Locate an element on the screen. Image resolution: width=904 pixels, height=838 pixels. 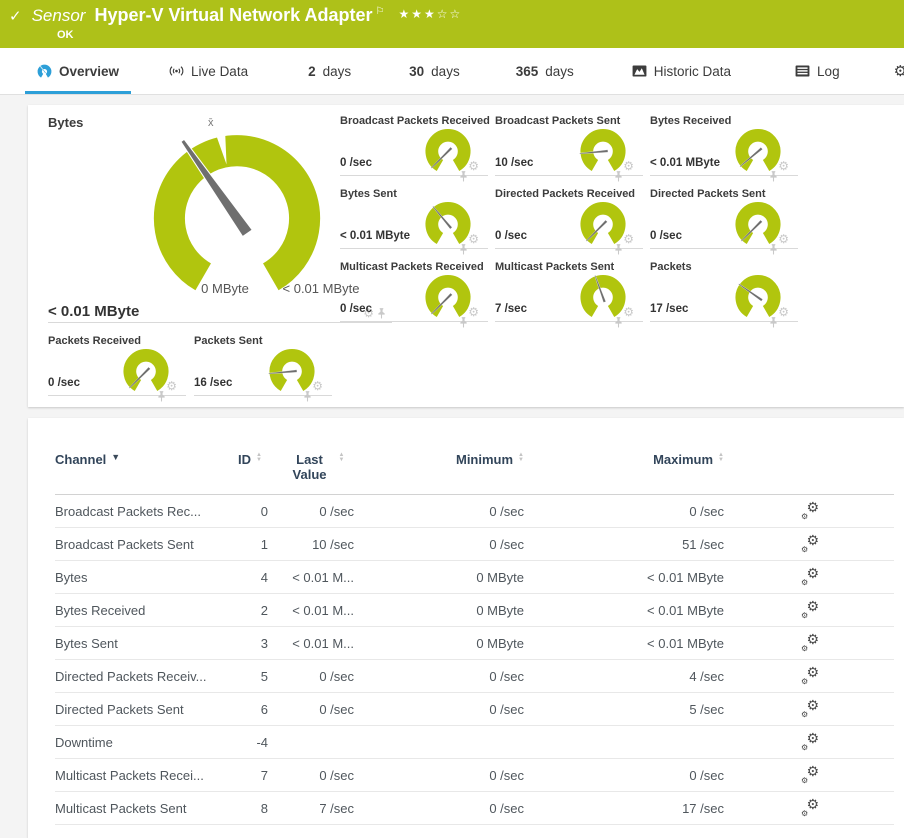
tab-historic-data: Historic Data is located at coordinates (681, 71).